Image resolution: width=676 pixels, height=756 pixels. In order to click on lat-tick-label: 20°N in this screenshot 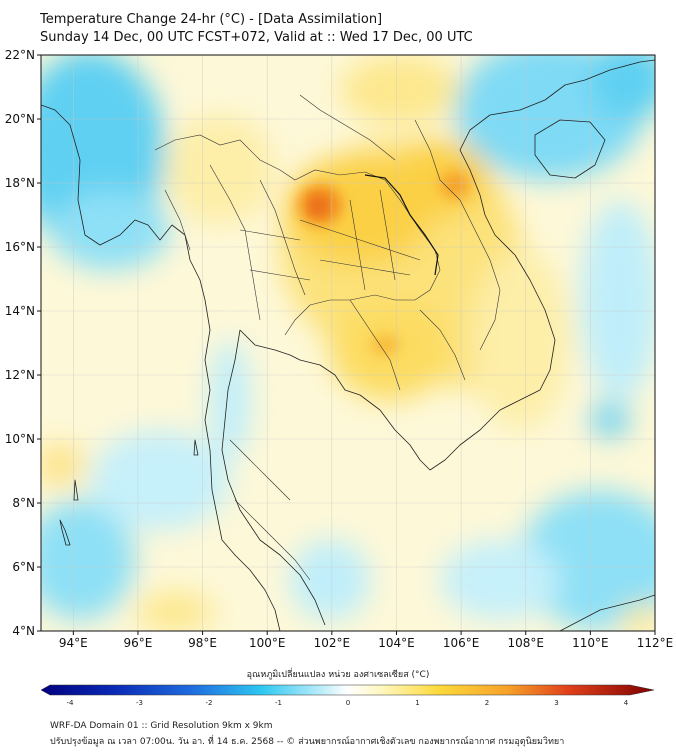, I will do `click(20, 119)`.